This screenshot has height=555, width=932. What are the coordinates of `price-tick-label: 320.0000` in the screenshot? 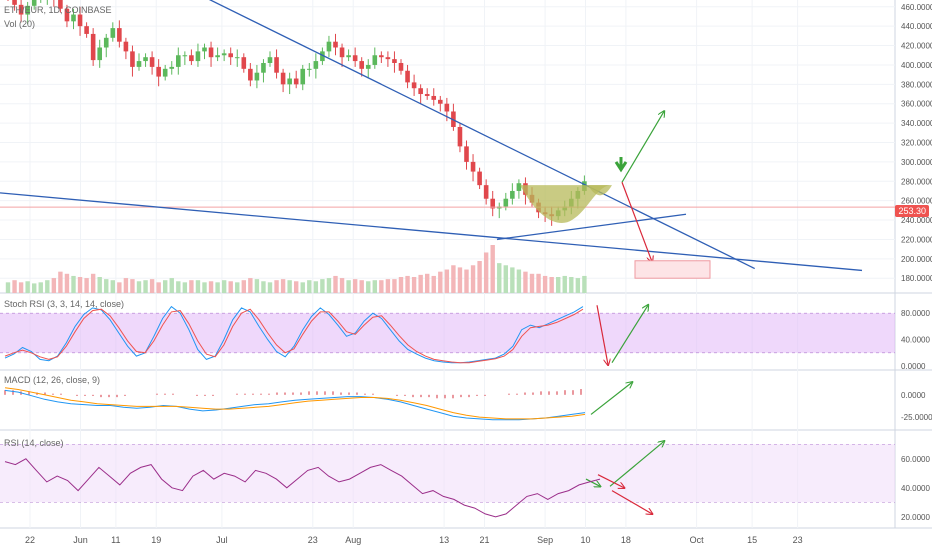 It's located at (916, 143).